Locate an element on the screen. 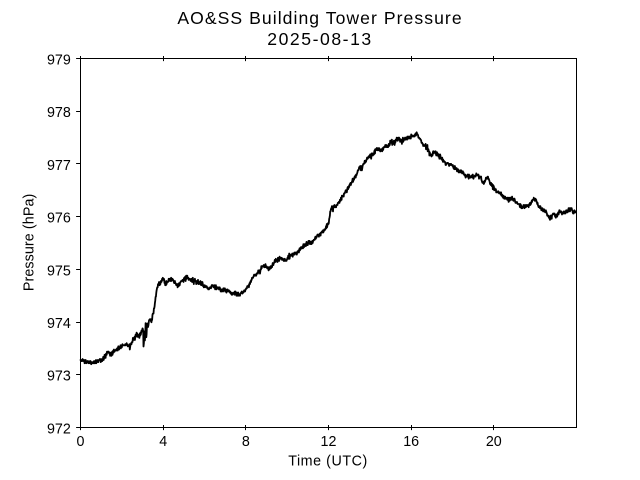 This screenshot has height=480, width=640. svg-text: 978 is located at coordinates (59, 113).